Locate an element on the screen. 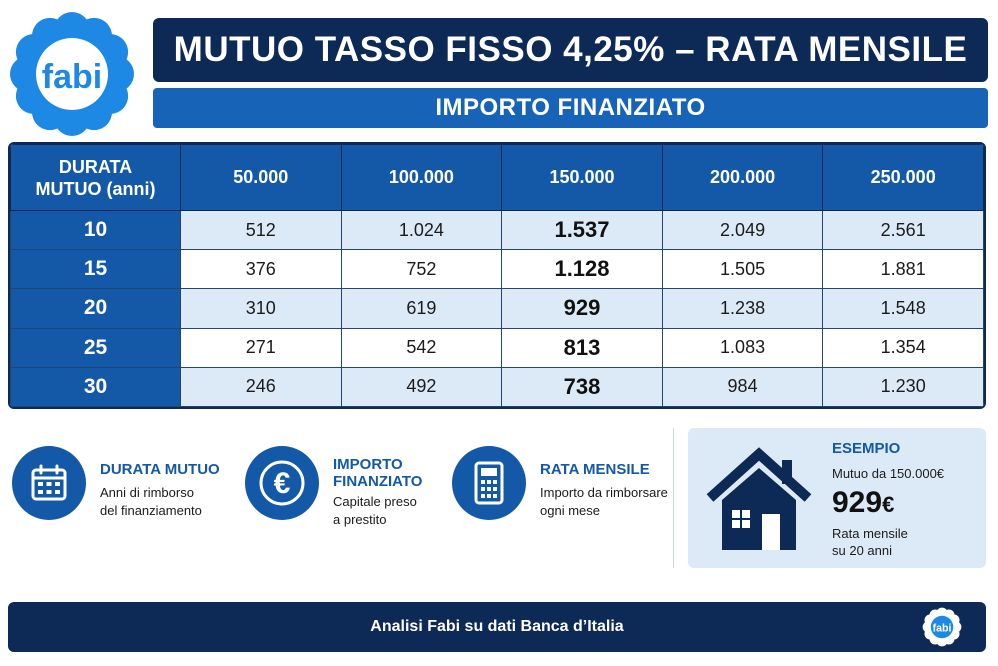 This screenshot has width=998, height=666. mini-logo-text: fabi is located at coordinates (942, 628).